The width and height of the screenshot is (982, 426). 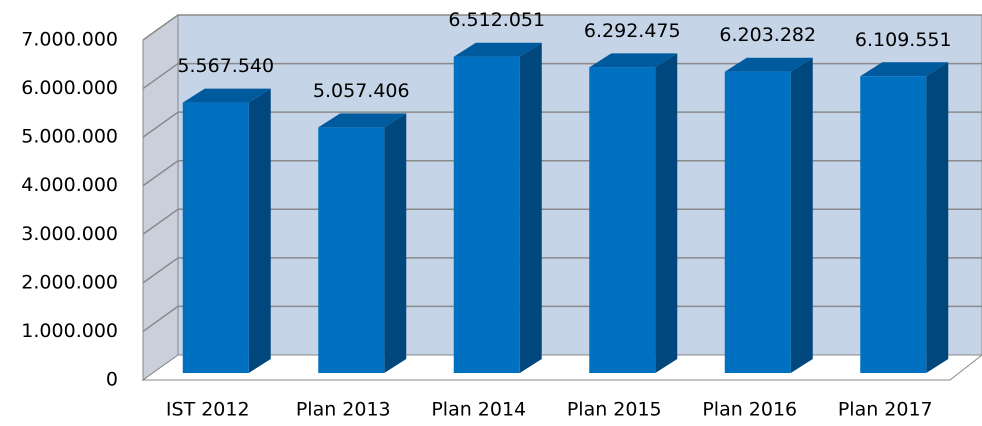 I want to click on side-wall, so click(x=160, y=197).